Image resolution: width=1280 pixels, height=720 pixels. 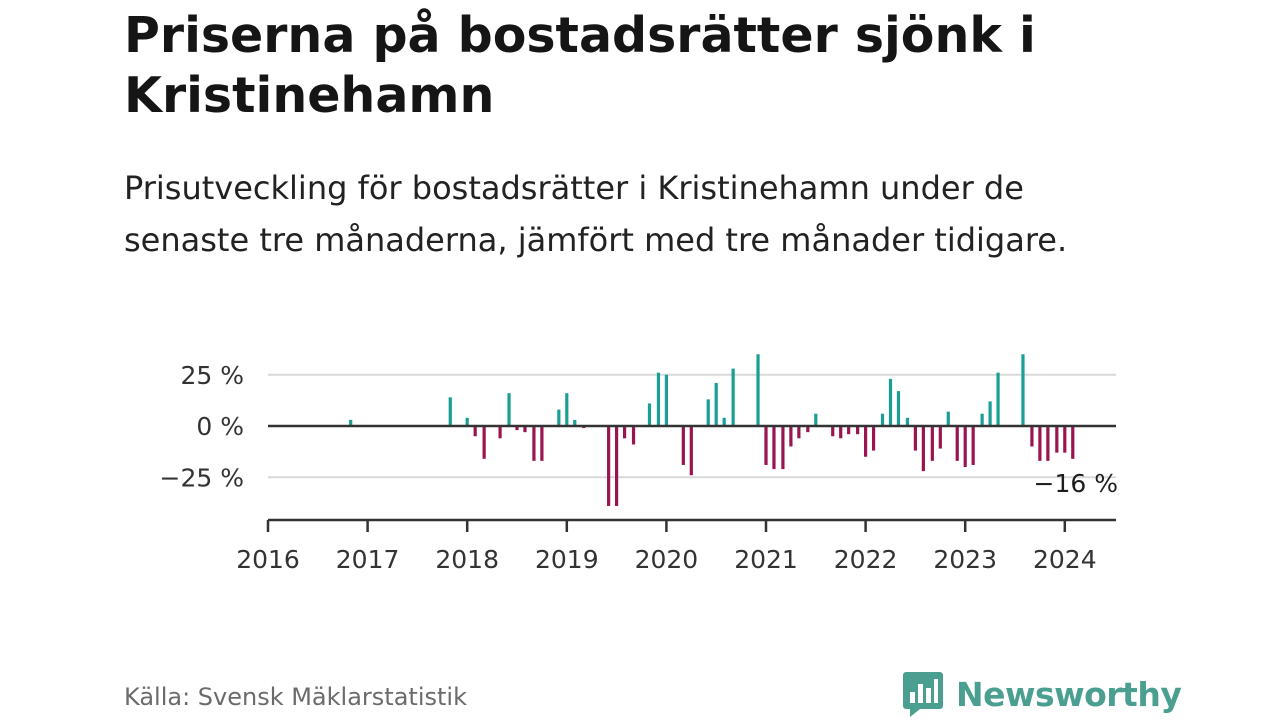 I want to click on x-tick-label: 2018, so click(x=467, y=559).